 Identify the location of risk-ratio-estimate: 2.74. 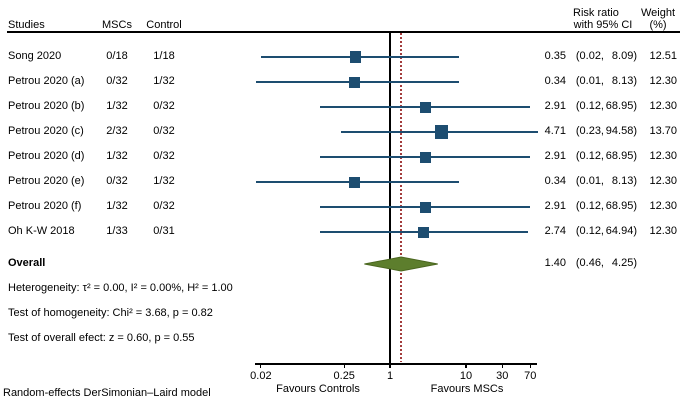
(555, 231).